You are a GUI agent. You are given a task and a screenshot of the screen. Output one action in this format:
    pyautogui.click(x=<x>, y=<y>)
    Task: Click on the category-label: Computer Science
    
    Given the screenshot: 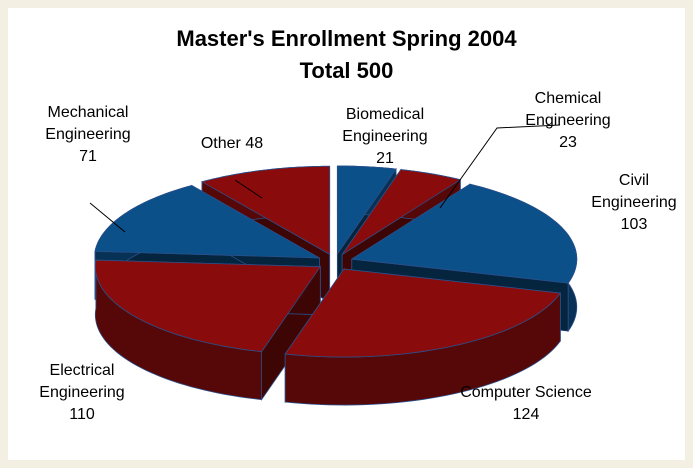 What is the action you would take?
    pyautogui.click(x=526, y=392)
    